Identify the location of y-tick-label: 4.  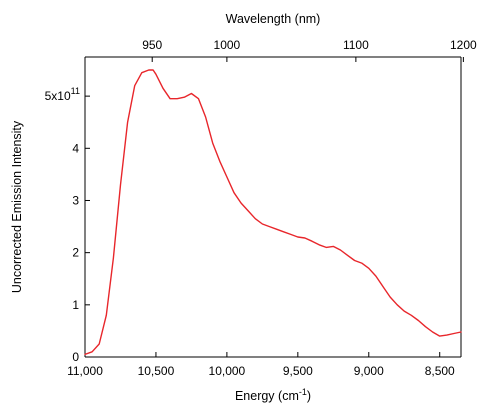
(75, 148).